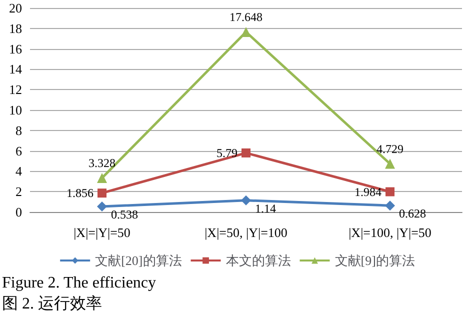 Image resolution: width=474 pixels, height=322 pixels. Describe the element at coordinates (15, 8) in the screenshot. I see `y-tick-label: 20` at that location.